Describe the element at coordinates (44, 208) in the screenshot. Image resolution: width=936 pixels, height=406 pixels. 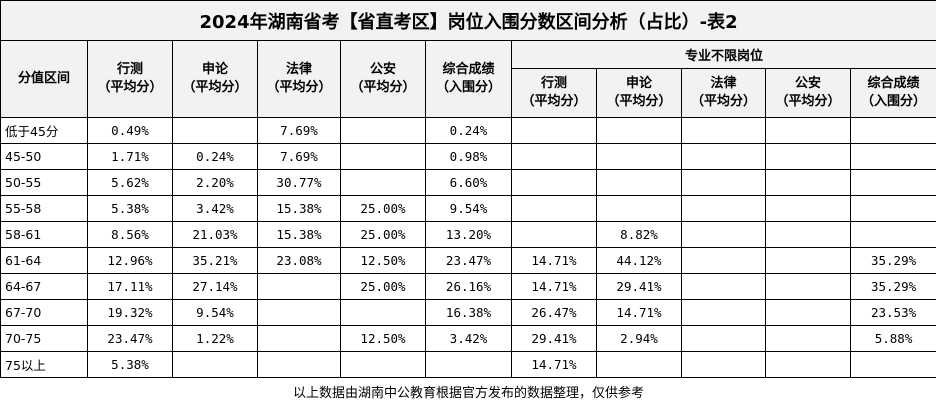
I see `range-cell: 55-58` at that location.